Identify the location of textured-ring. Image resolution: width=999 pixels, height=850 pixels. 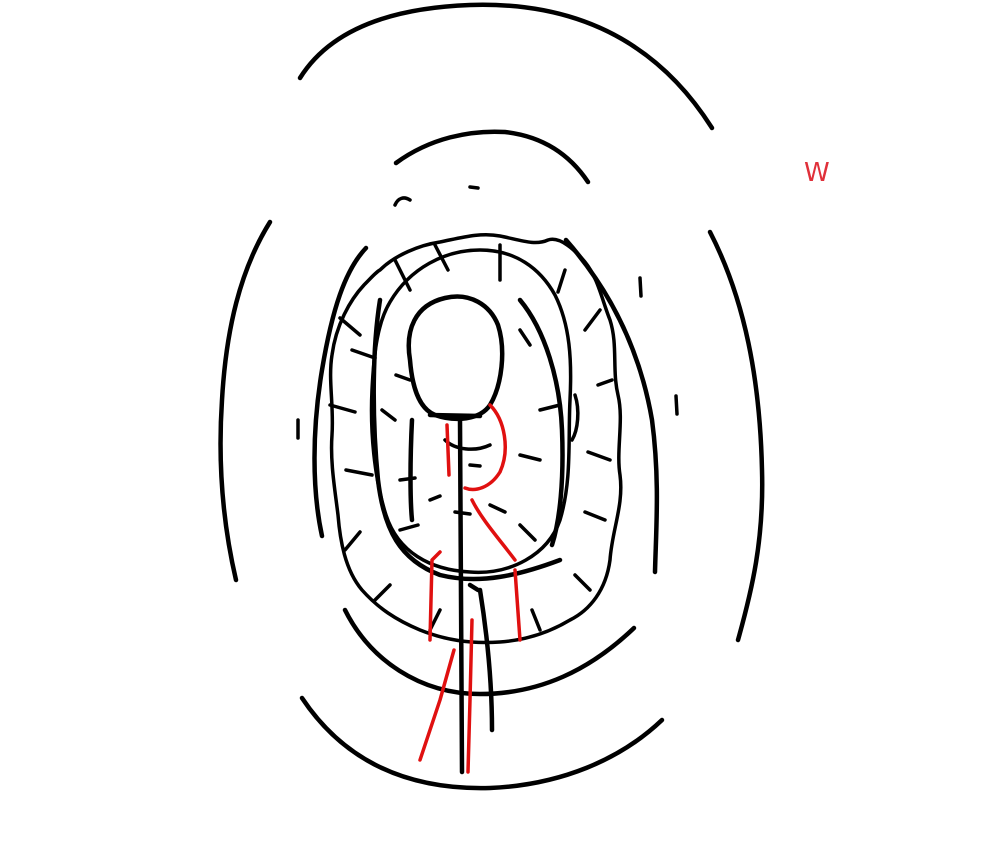
(475, 438).